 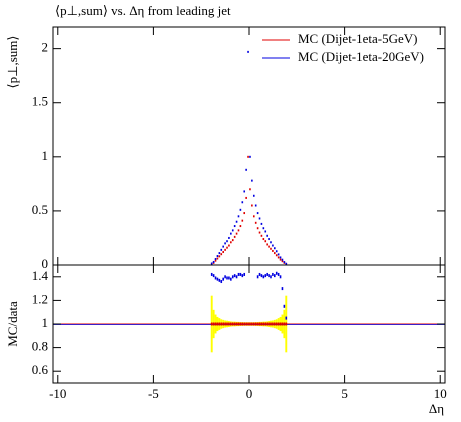 What do you see at coordinates (12, 324) in the screenshot?
I see `ratio-y-axis-label: MC/data` at bounding box center [12, 324].